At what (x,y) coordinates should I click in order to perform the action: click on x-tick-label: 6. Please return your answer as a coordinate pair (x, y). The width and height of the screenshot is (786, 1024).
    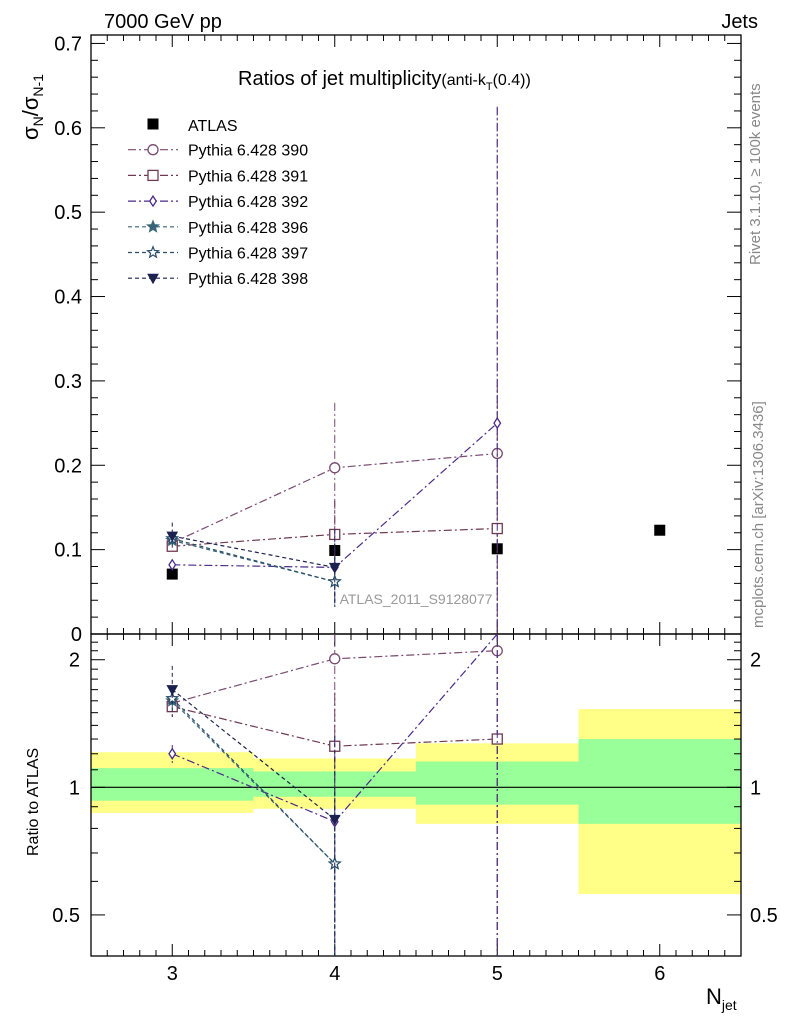
    Looking at the image, I should click on (659, 974).